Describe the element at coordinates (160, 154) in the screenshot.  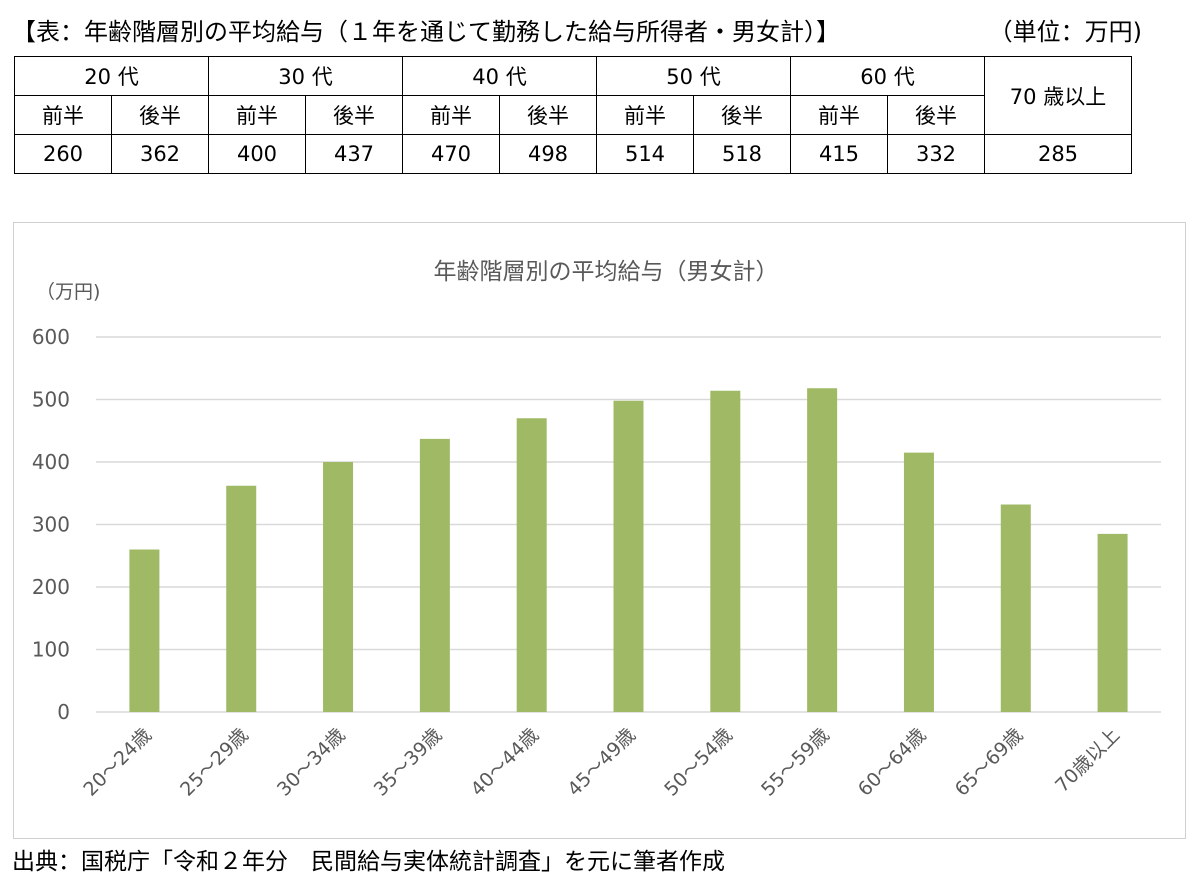
I see `table-cell-value: 362` at that location.